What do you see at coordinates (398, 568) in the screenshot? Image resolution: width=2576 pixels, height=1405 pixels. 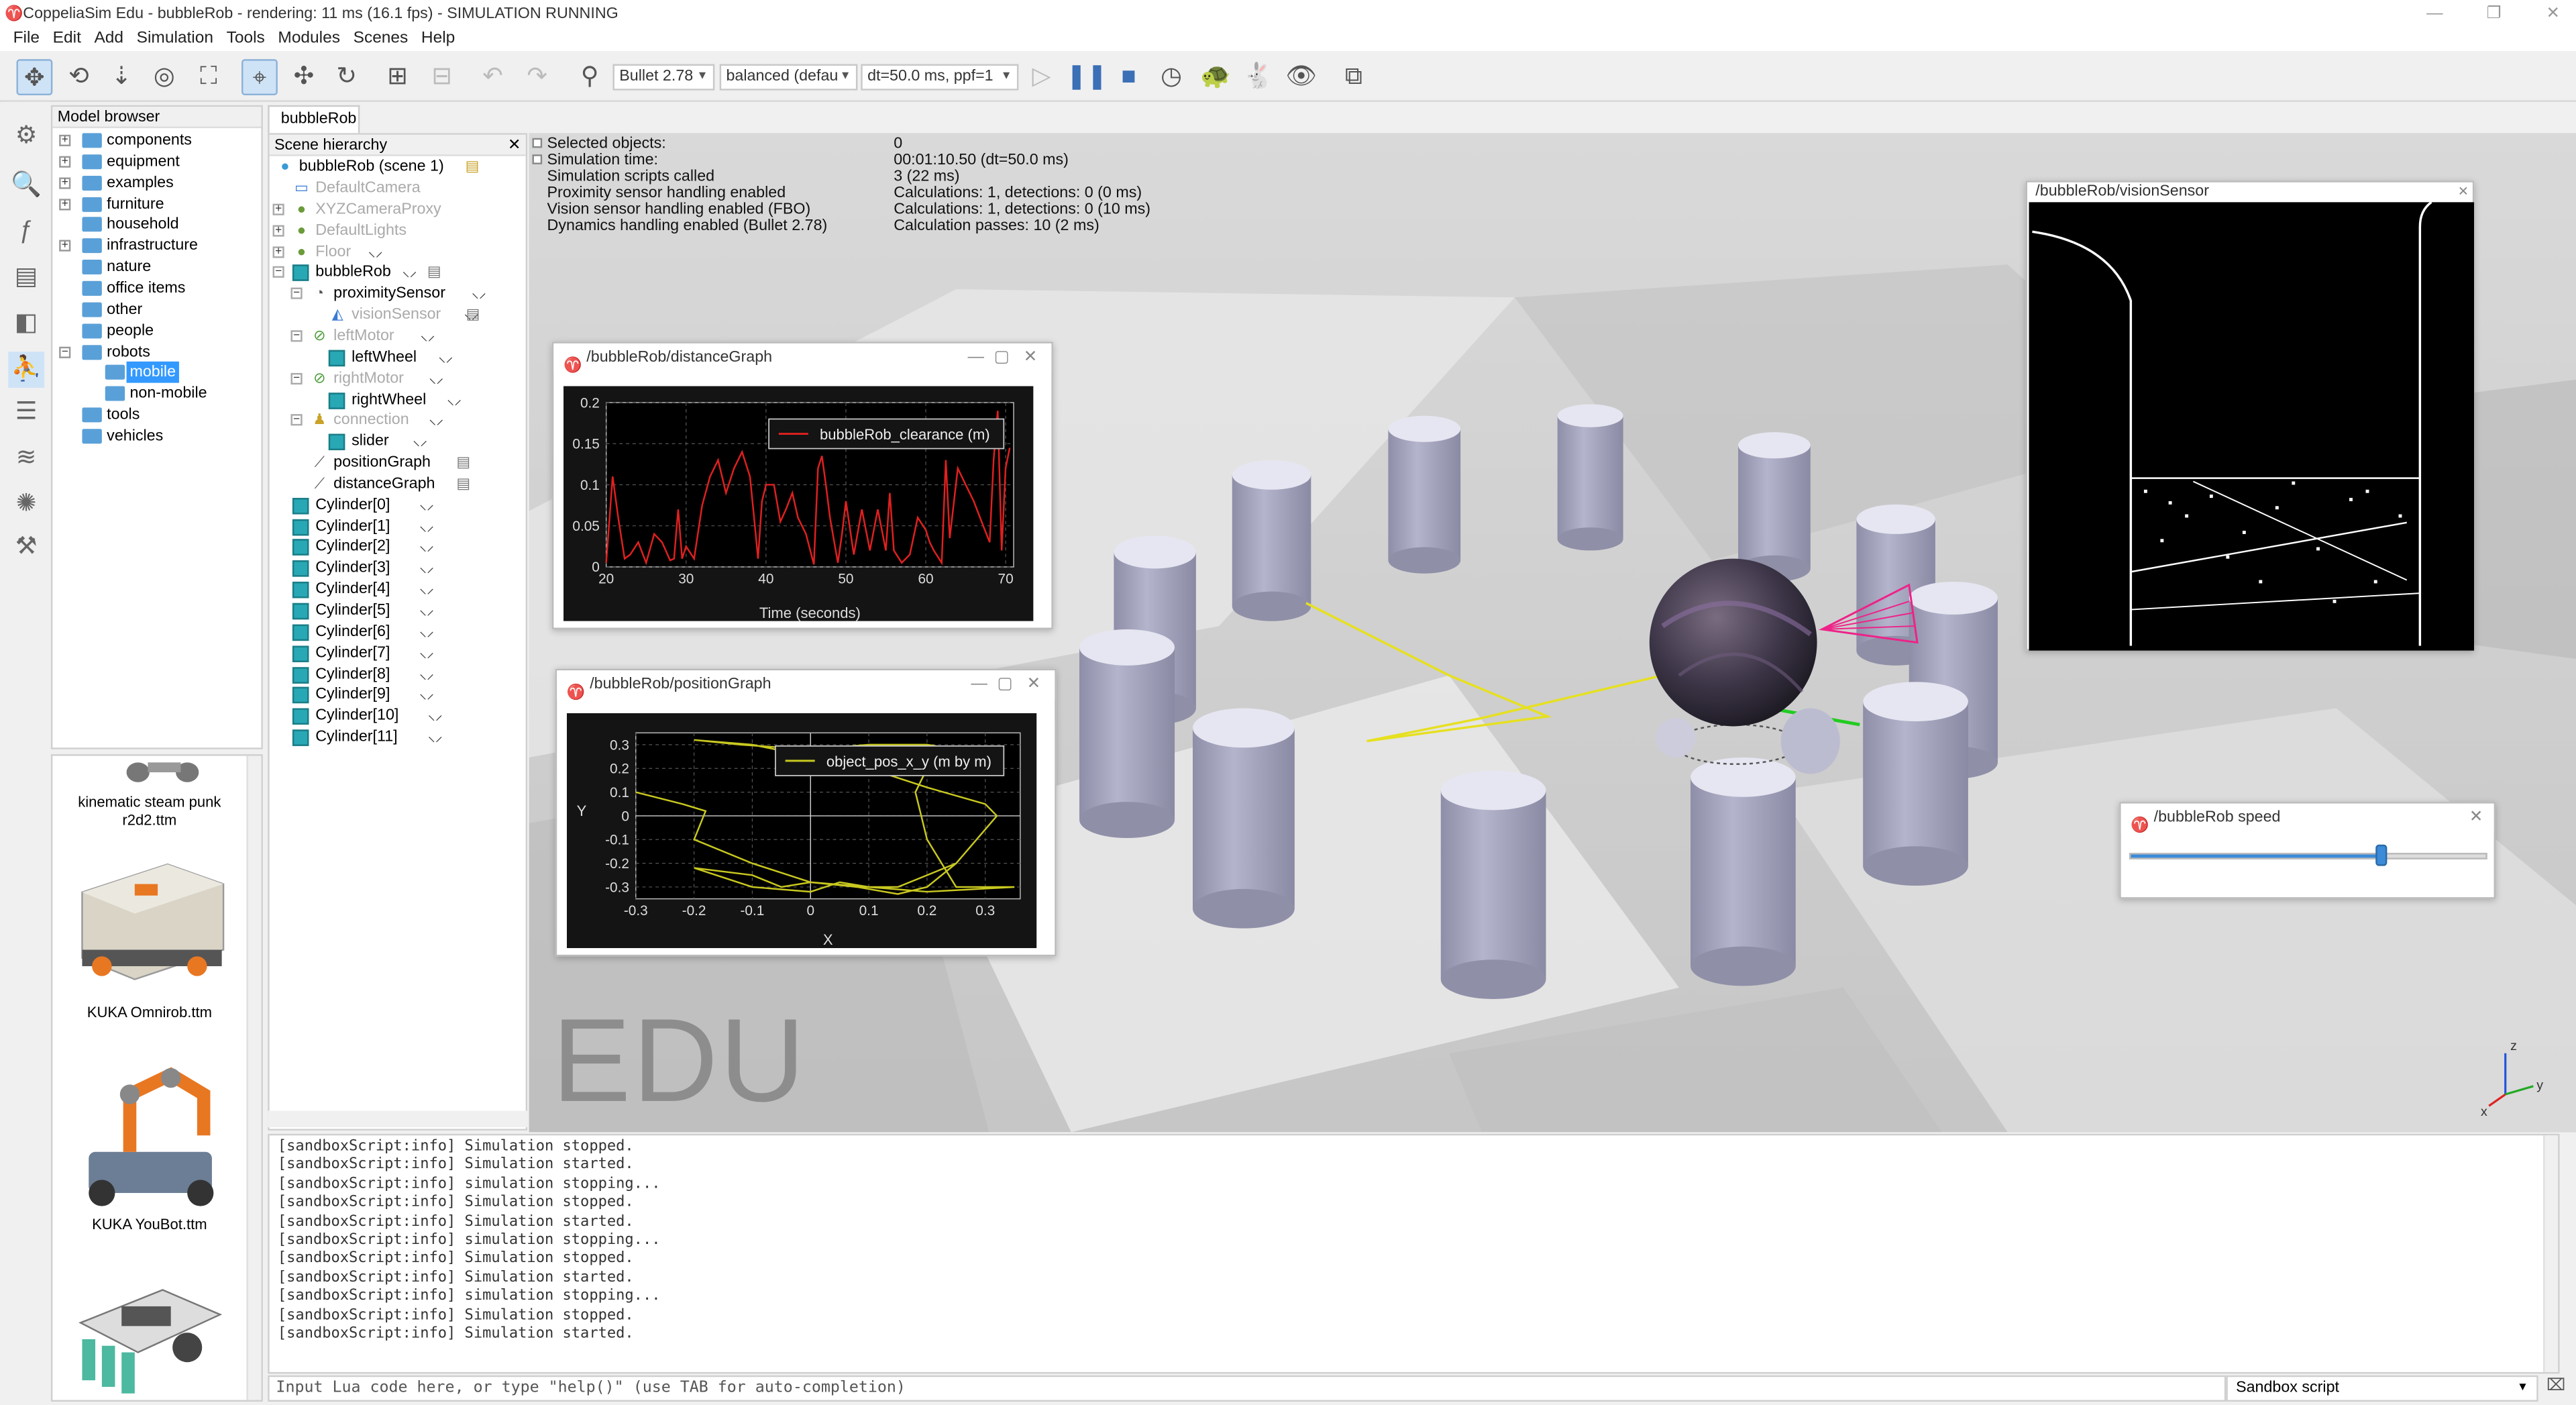 I see `hierarchy-item: Cylinder[3] ⸜⸝` at bounding box center [398, 568].